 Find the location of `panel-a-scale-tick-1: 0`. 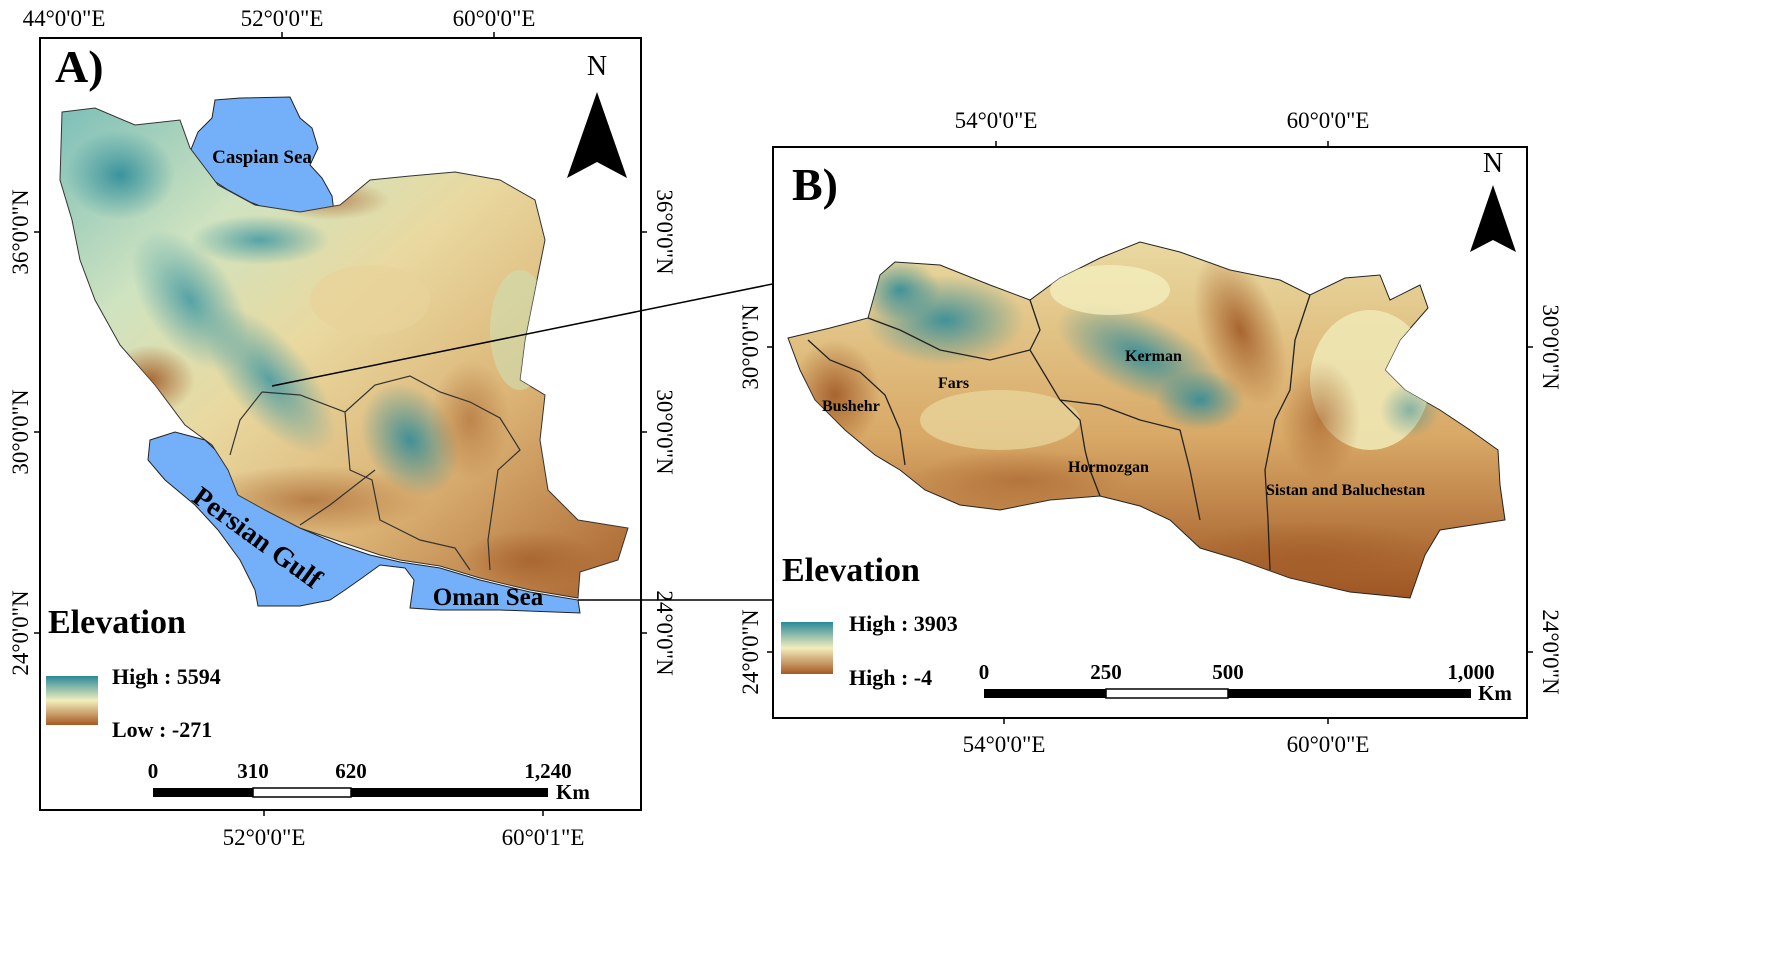

panel-a-scale-tick-1: 0 is located at coordinates (153, 771).